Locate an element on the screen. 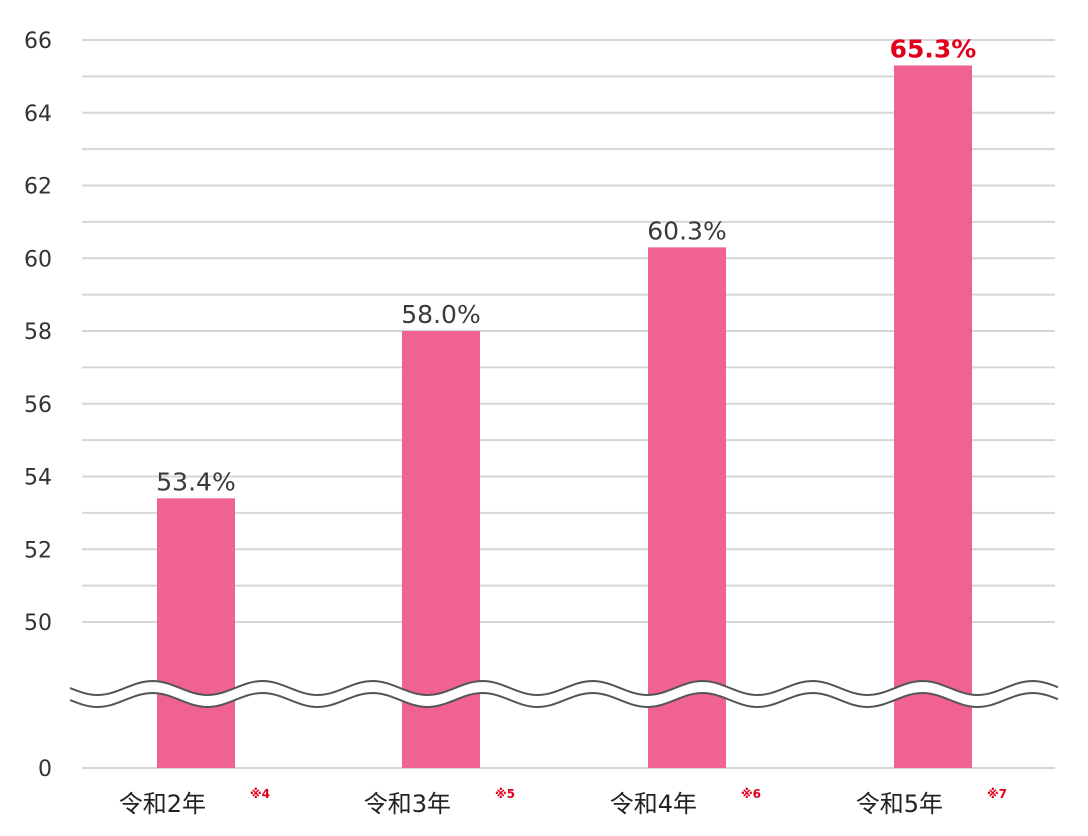 Image resolution: width=1088 pixels, height=836 pixels. y-tick-label: 0 is located at coordinates (45, 769).